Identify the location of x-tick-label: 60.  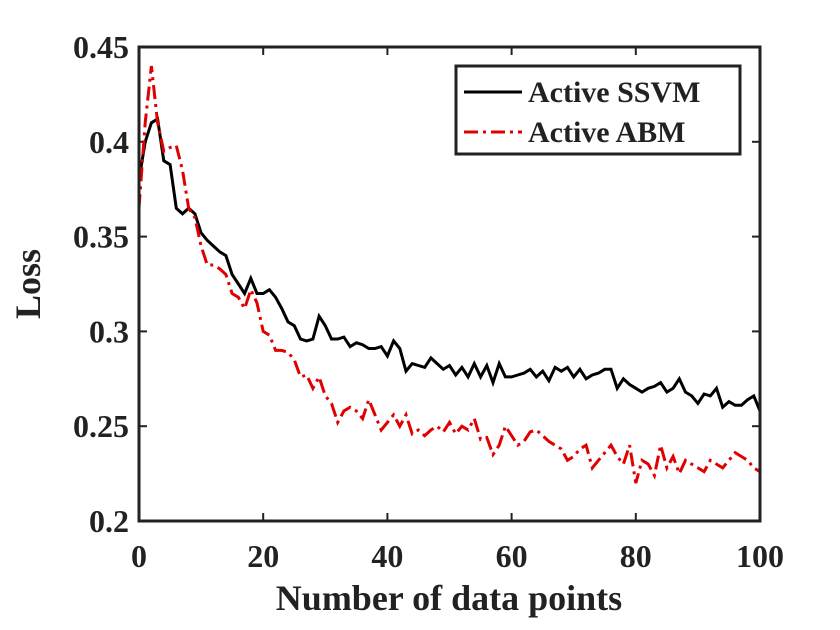
(512, 556).